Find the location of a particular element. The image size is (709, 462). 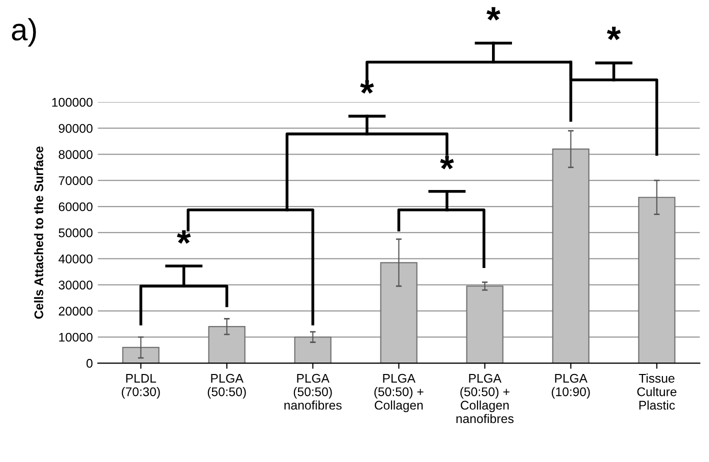

y-axis-title: Cells Attached to the Surface is located at coordinates (39, 232).